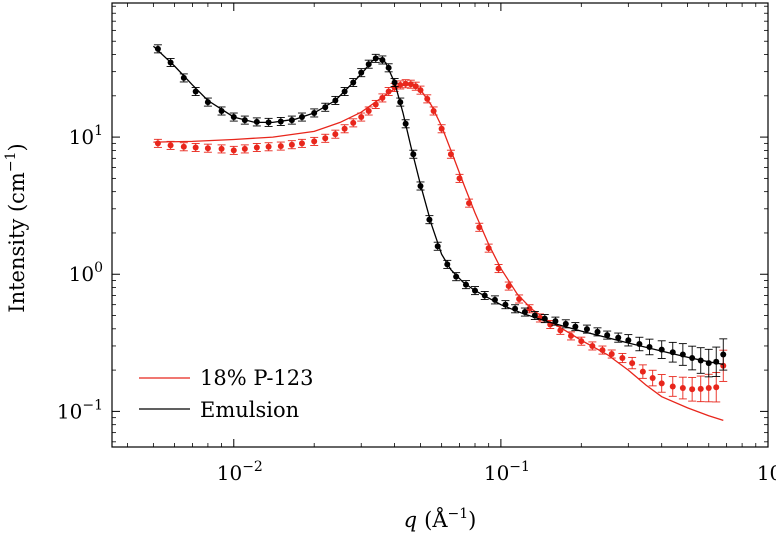 Image resolution: width=776 pixels, height=536 pixels. Describe the element at coordinates (440, 519) in the screenshot. I see `x-axis-label: q (Å−1)` at that location.